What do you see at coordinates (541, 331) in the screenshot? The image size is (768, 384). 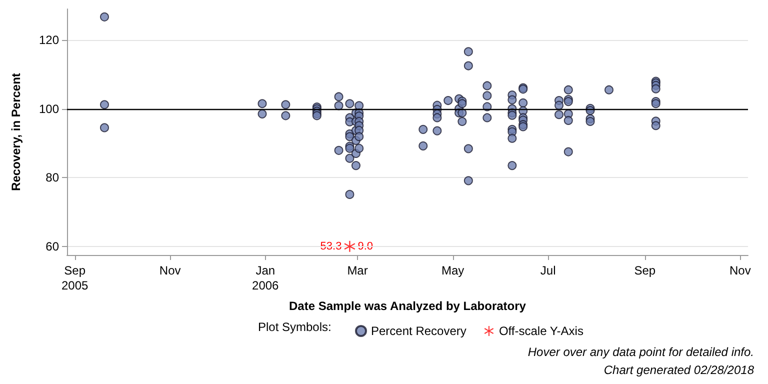 I see `legend-label: Off-scale Y-Axis` at bounding box center [541, 331].